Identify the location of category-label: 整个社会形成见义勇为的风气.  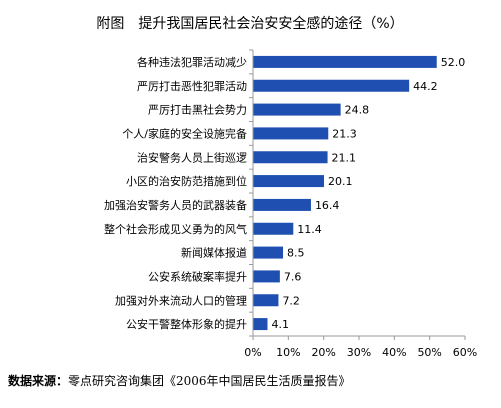
(175, 229).